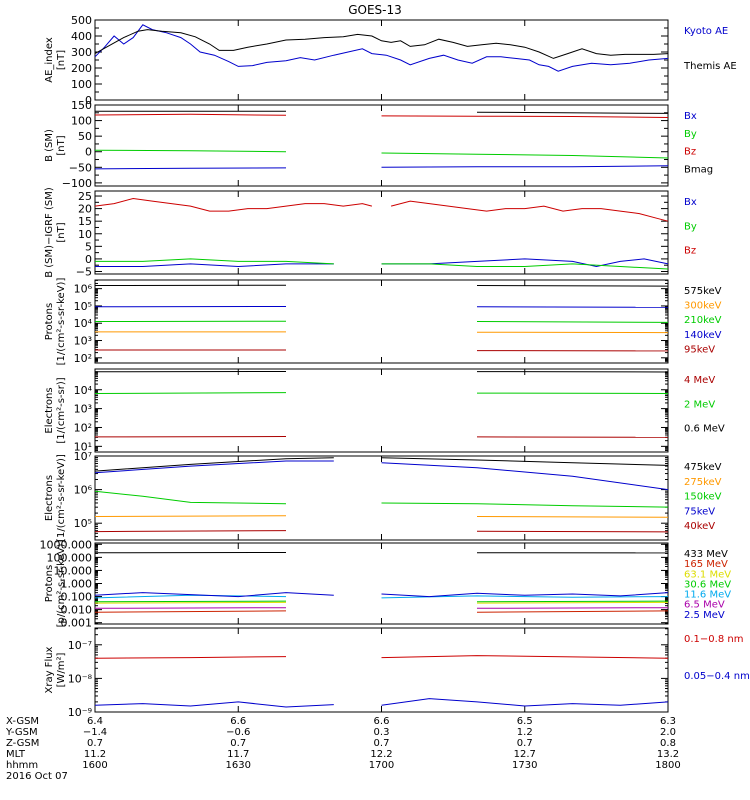 The height and width of the screenshot is (800, 750). I want to click on y-tick-label: 10⁴, so click(83, 323).